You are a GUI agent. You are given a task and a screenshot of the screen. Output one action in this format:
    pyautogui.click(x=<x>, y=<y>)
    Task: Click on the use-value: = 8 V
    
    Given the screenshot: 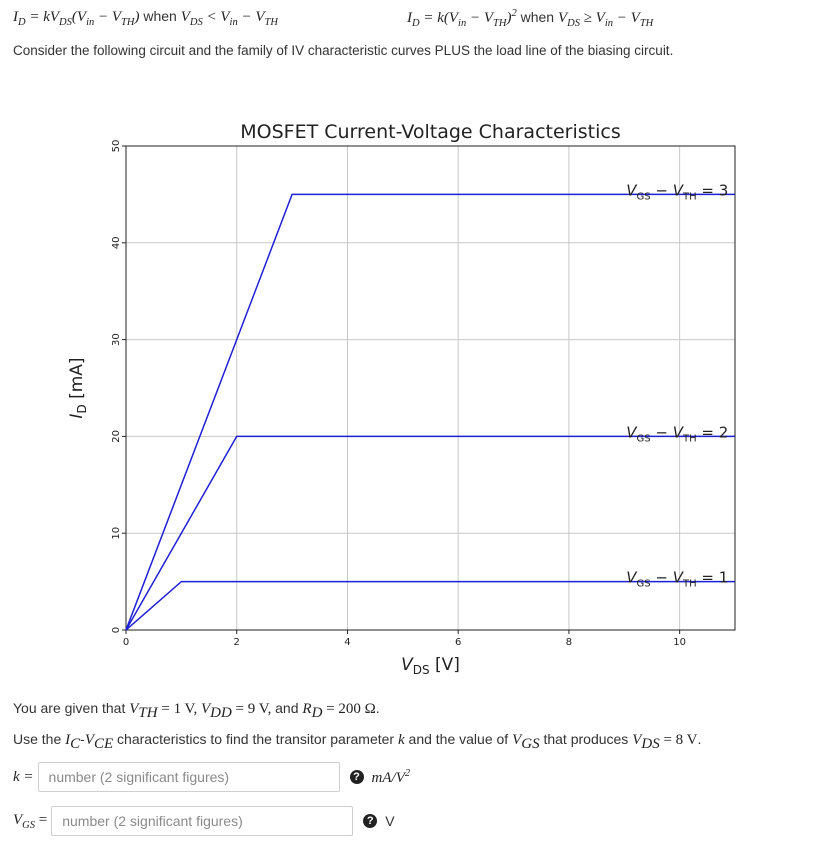 What is the action you would take?
    pyautogui.click(x=678, y=740)
    